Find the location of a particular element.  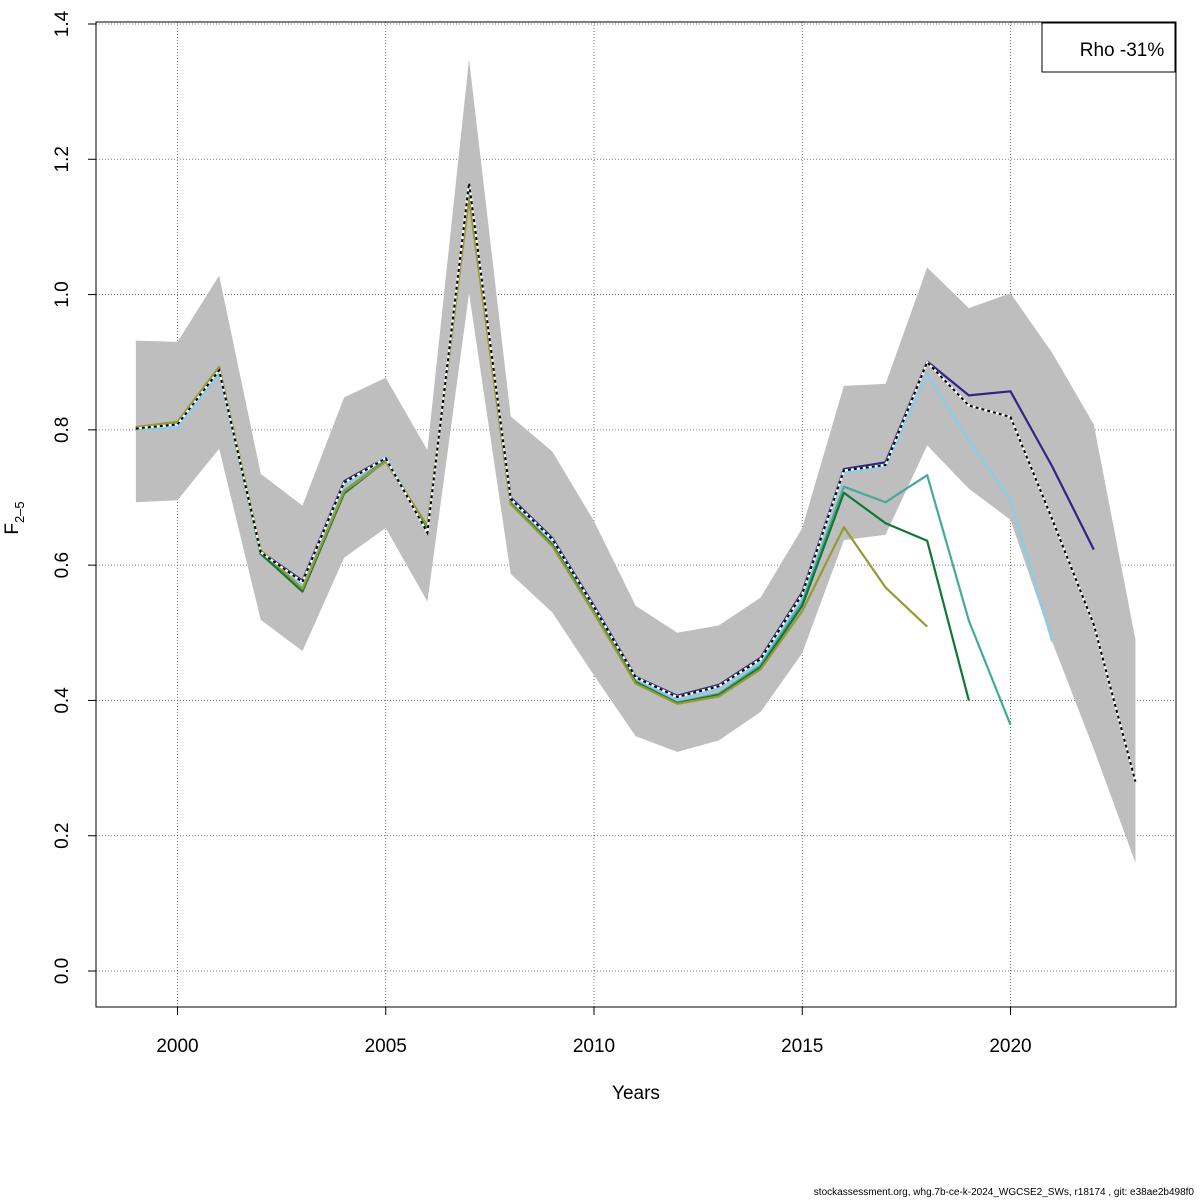

y-tick-label-7: 1.4 is located at coordinates (62, 23).